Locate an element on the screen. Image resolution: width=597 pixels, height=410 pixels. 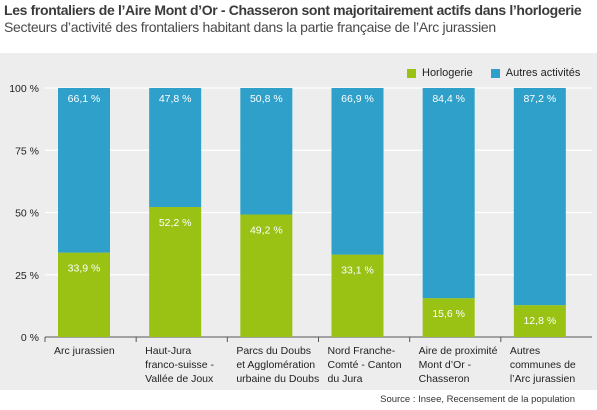
x-category-label: franco-suisse - is located at coordinates (179, 365).